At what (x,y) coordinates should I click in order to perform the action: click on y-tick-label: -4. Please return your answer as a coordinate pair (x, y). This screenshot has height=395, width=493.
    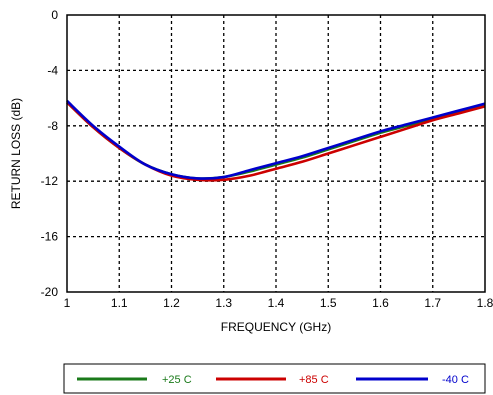
    Looking at the image, I should click on (52, 70).